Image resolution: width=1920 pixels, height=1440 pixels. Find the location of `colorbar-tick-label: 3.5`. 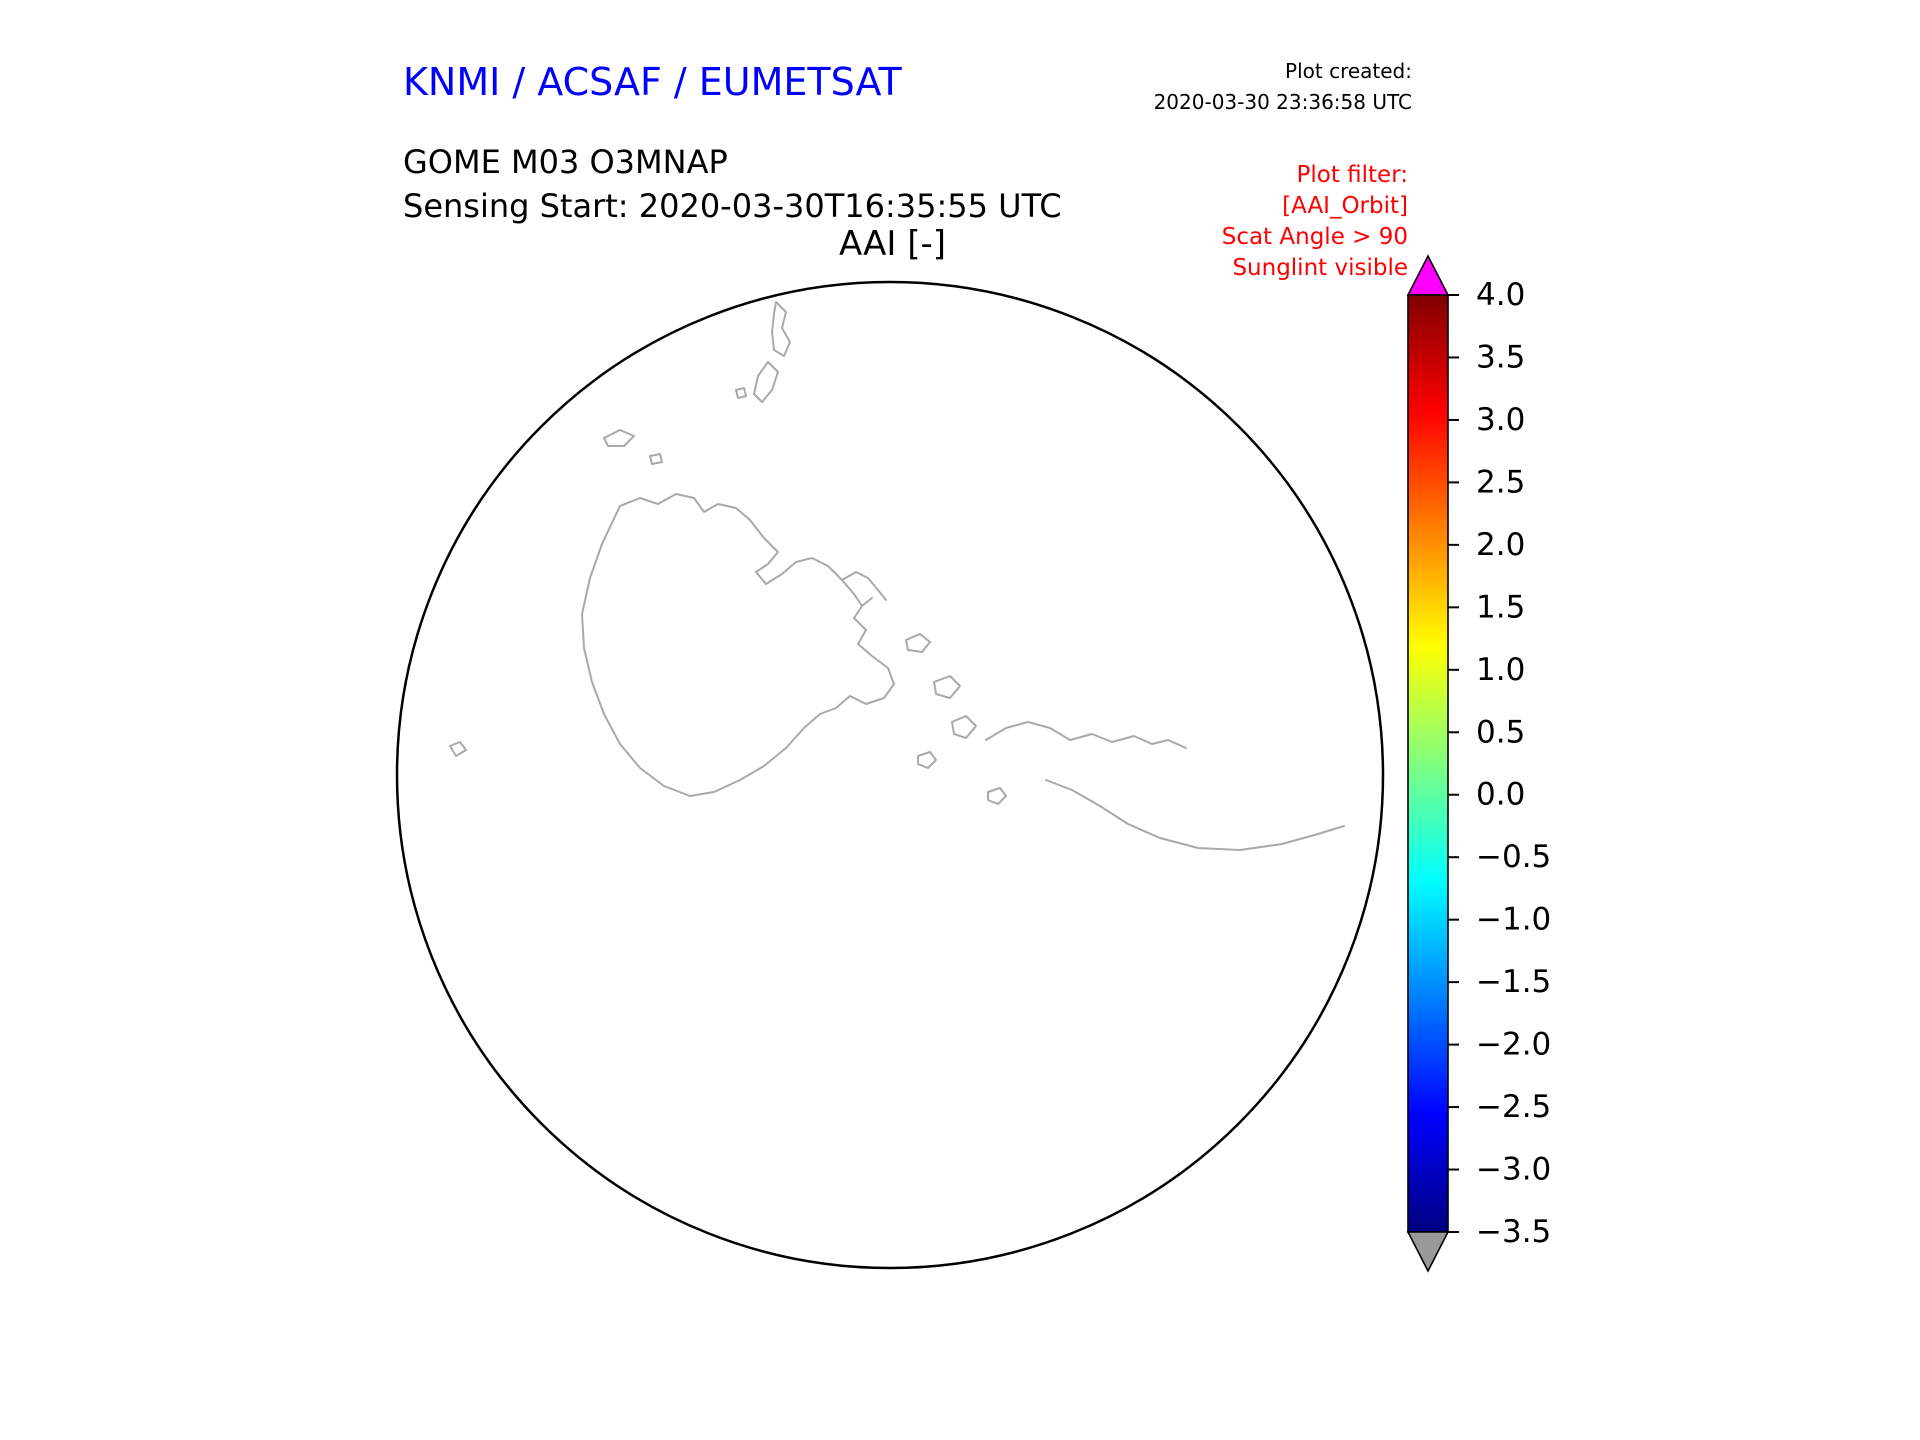

colorbar-tick-label: 3.5 is located at coordinates (1500, 357).